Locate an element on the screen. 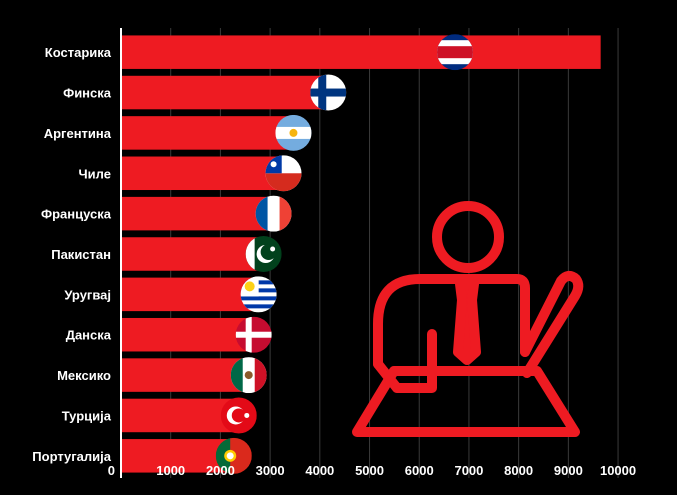  flag-portugal-icon is located at coordinates (233, 455).